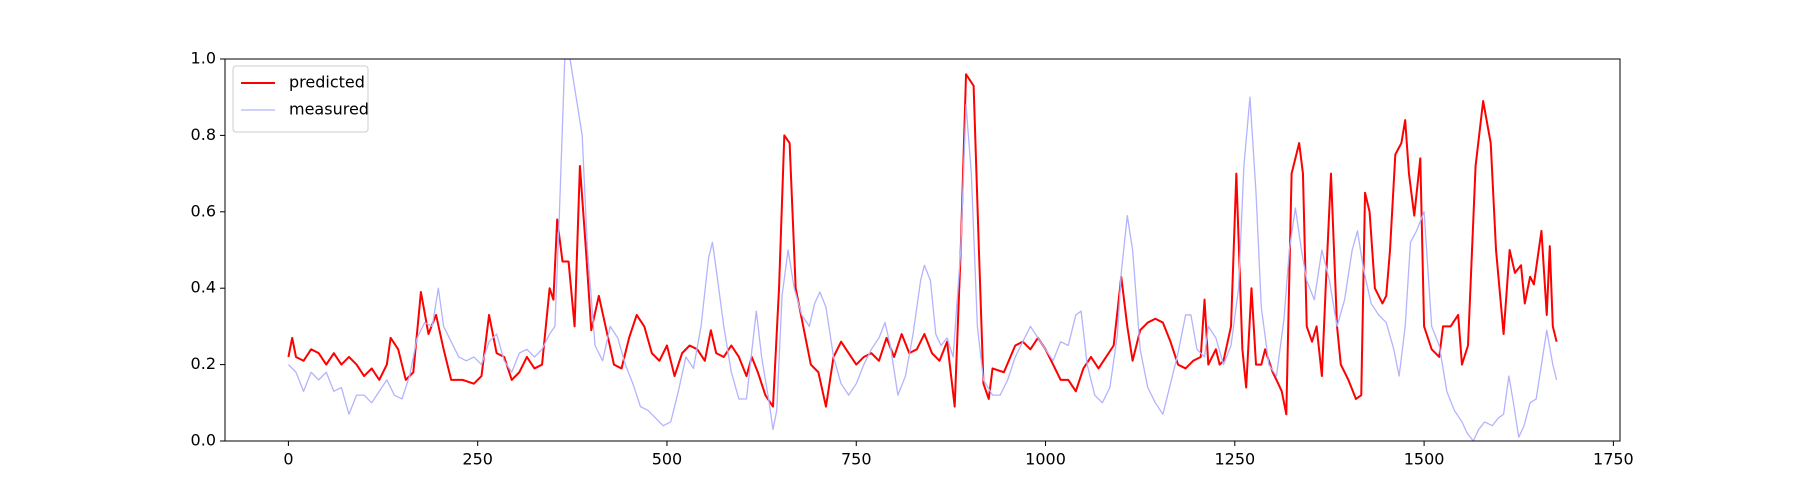  Describe the element at coordinates (203, 287) in the screenshot. I see `y-tick-label: 0.4` at that location.